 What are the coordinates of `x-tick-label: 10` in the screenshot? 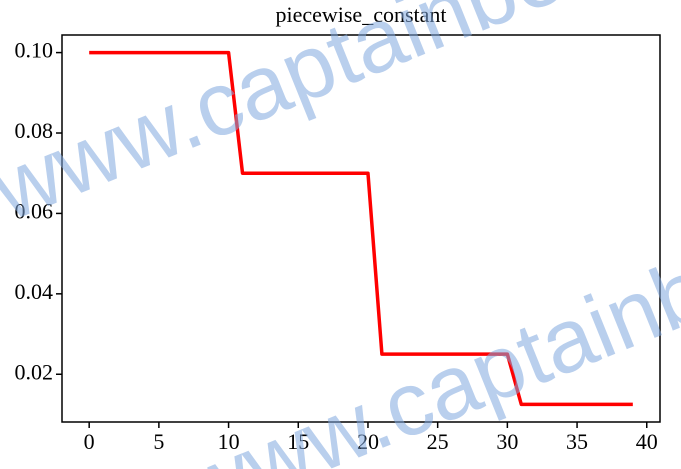 It's located at (229, 441).